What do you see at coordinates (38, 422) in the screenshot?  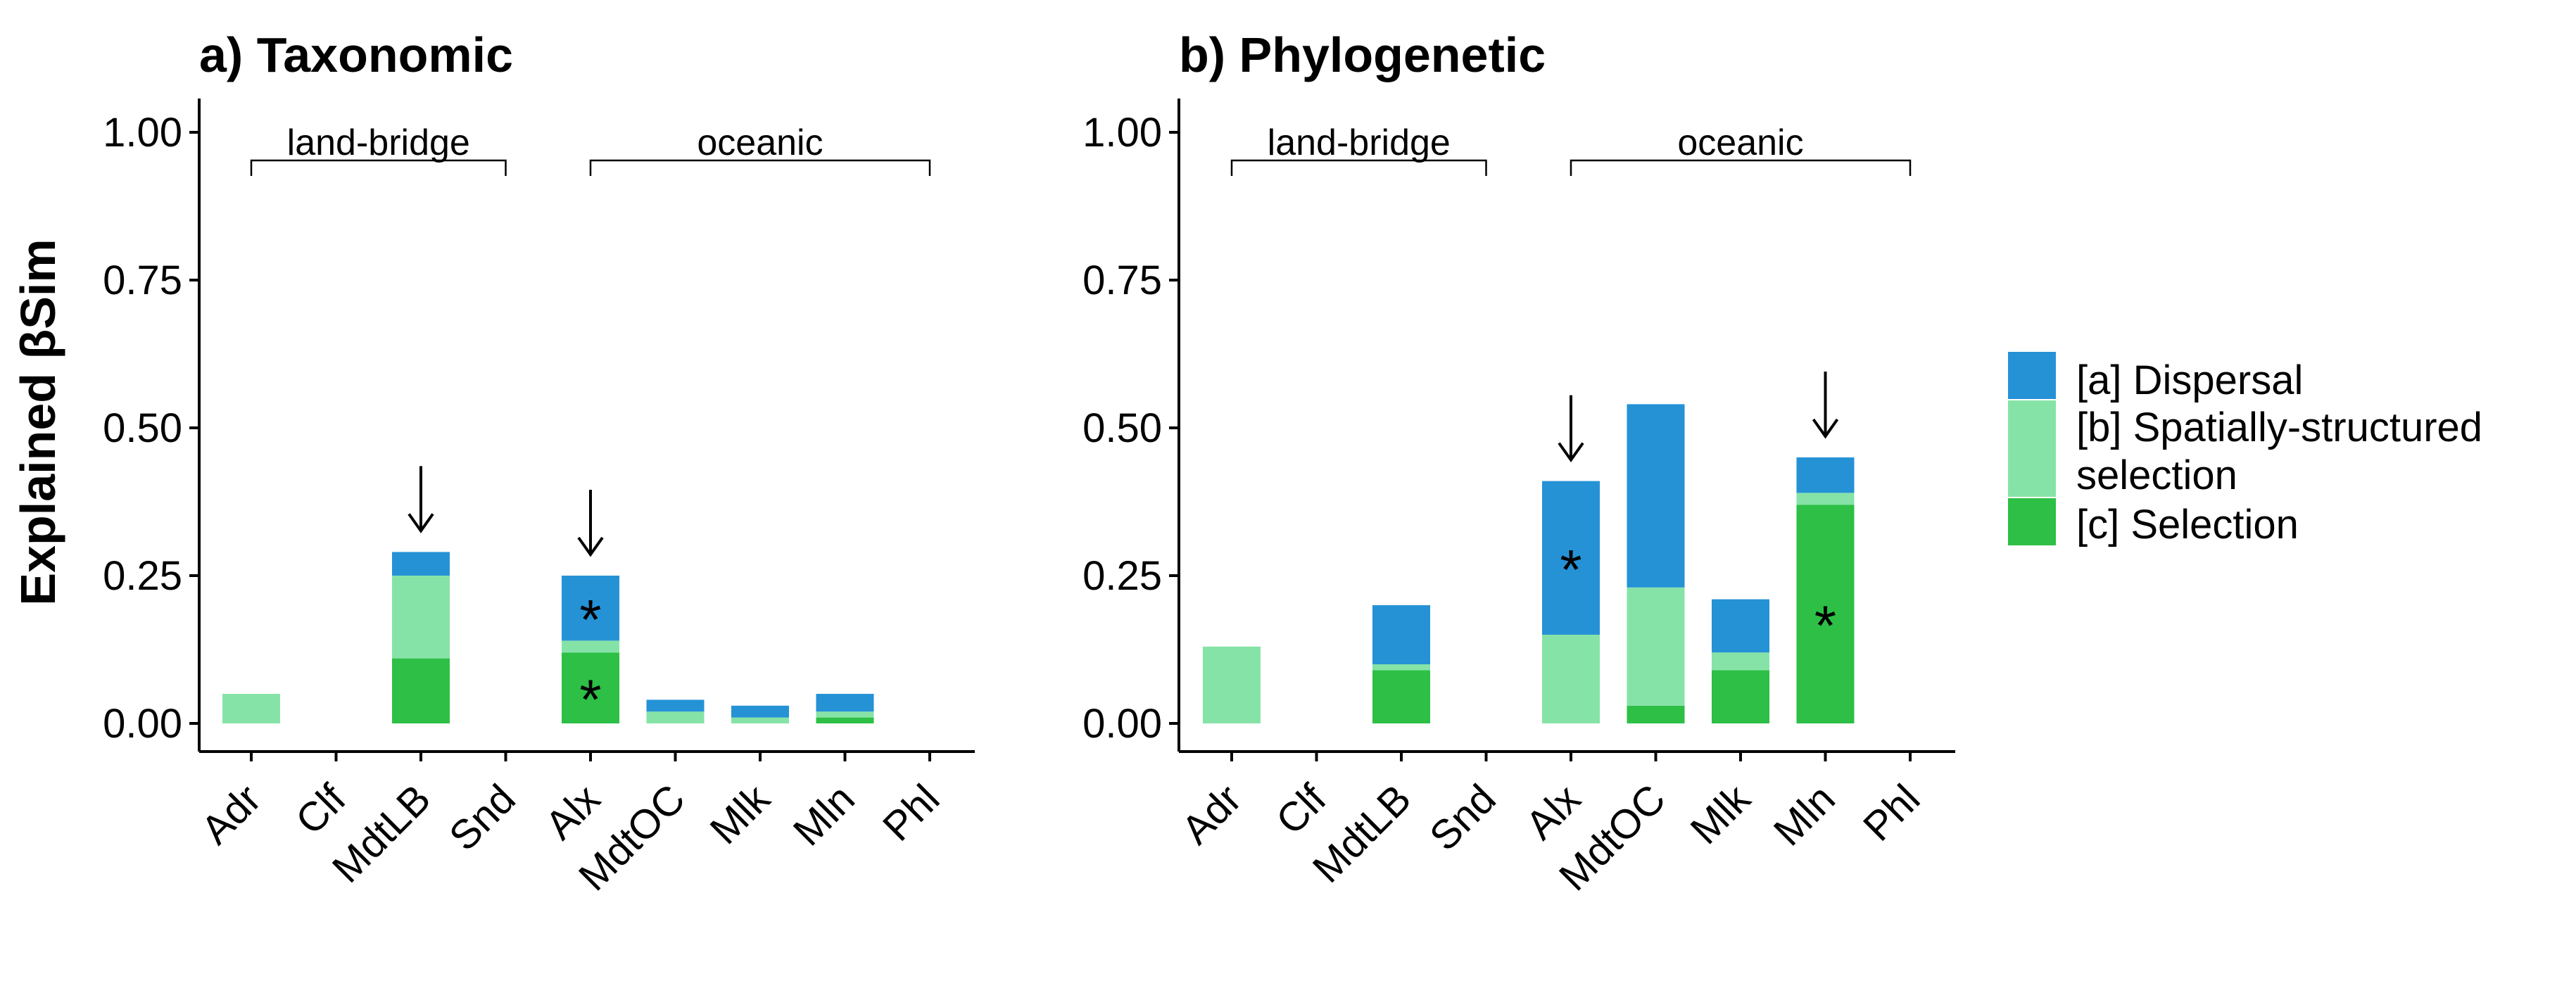 I see `y-axis-label: Explained βSim` at bounding box center [38, 422].